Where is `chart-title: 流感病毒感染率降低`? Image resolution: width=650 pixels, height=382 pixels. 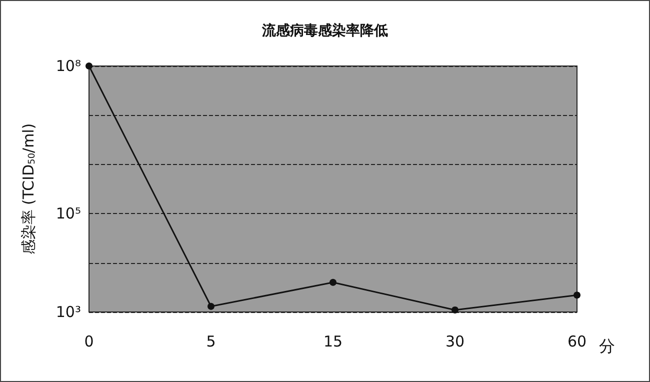
chart-title: 流感病毒感染率降低 is located at coordinates (324, 30).